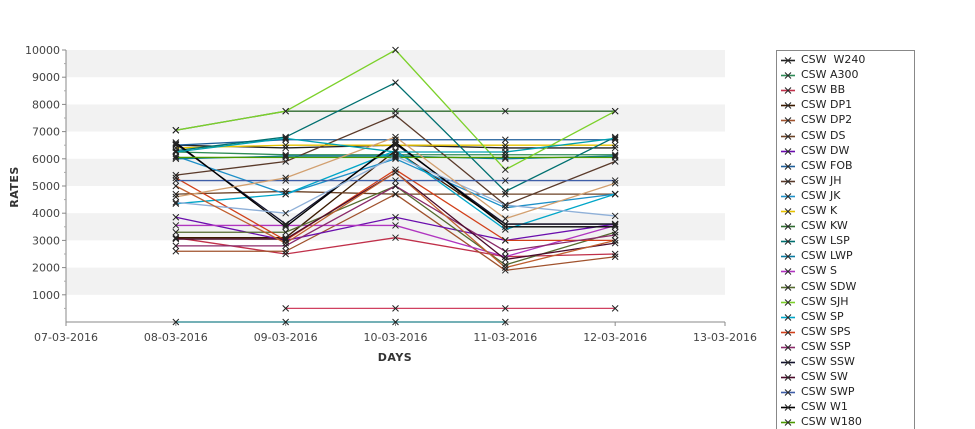 The width and height of the screenshot is (975, 429). What do you see at coordinates (845, 271) in the screenshot?
I see `legend-item: CSW S` at bounding box center [845, 271].